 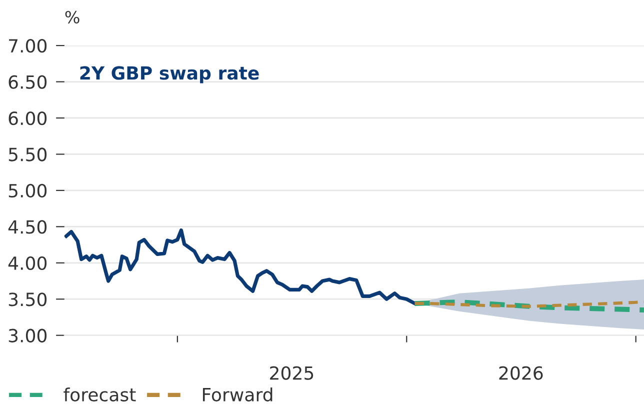 I want to click on y-tick-label: 3.50, so click(x=27, y=299).